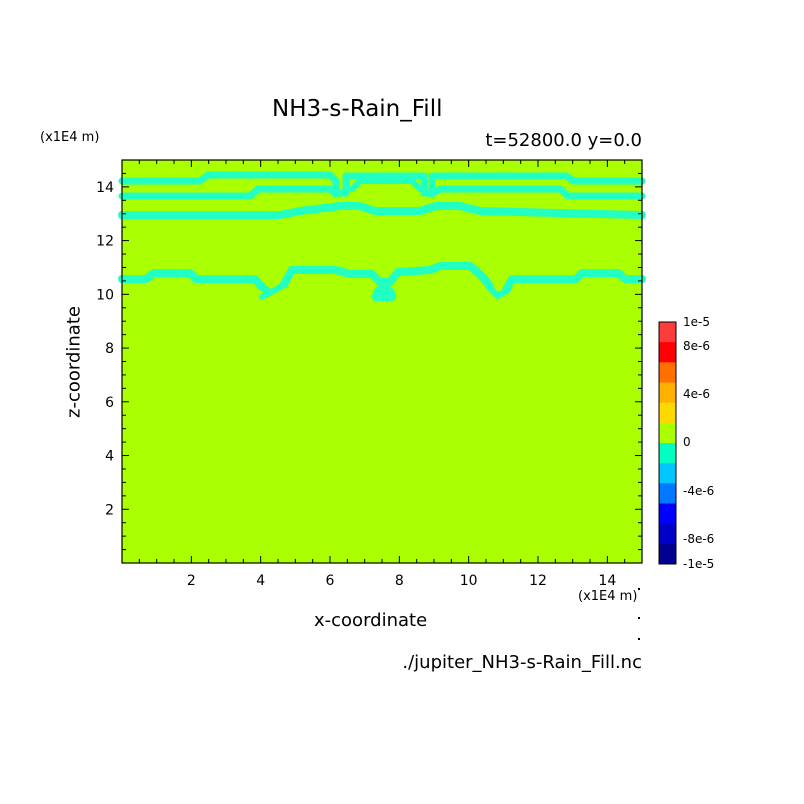 The image size is (804, 804). I want to click on y-axis-tick-labels: 2 4 6 8 10 12 14, so click(105, 349).